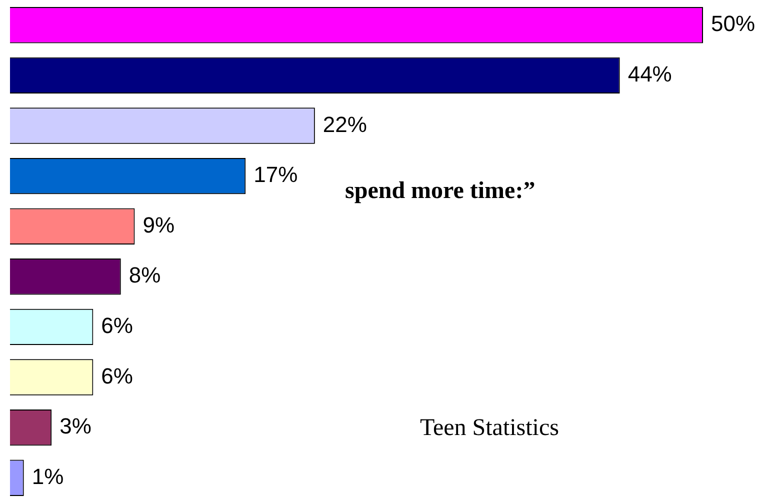 The height and width of the screenshot is (503, 777). I want to click on annotation: spend more time:”, so click(440, 191).